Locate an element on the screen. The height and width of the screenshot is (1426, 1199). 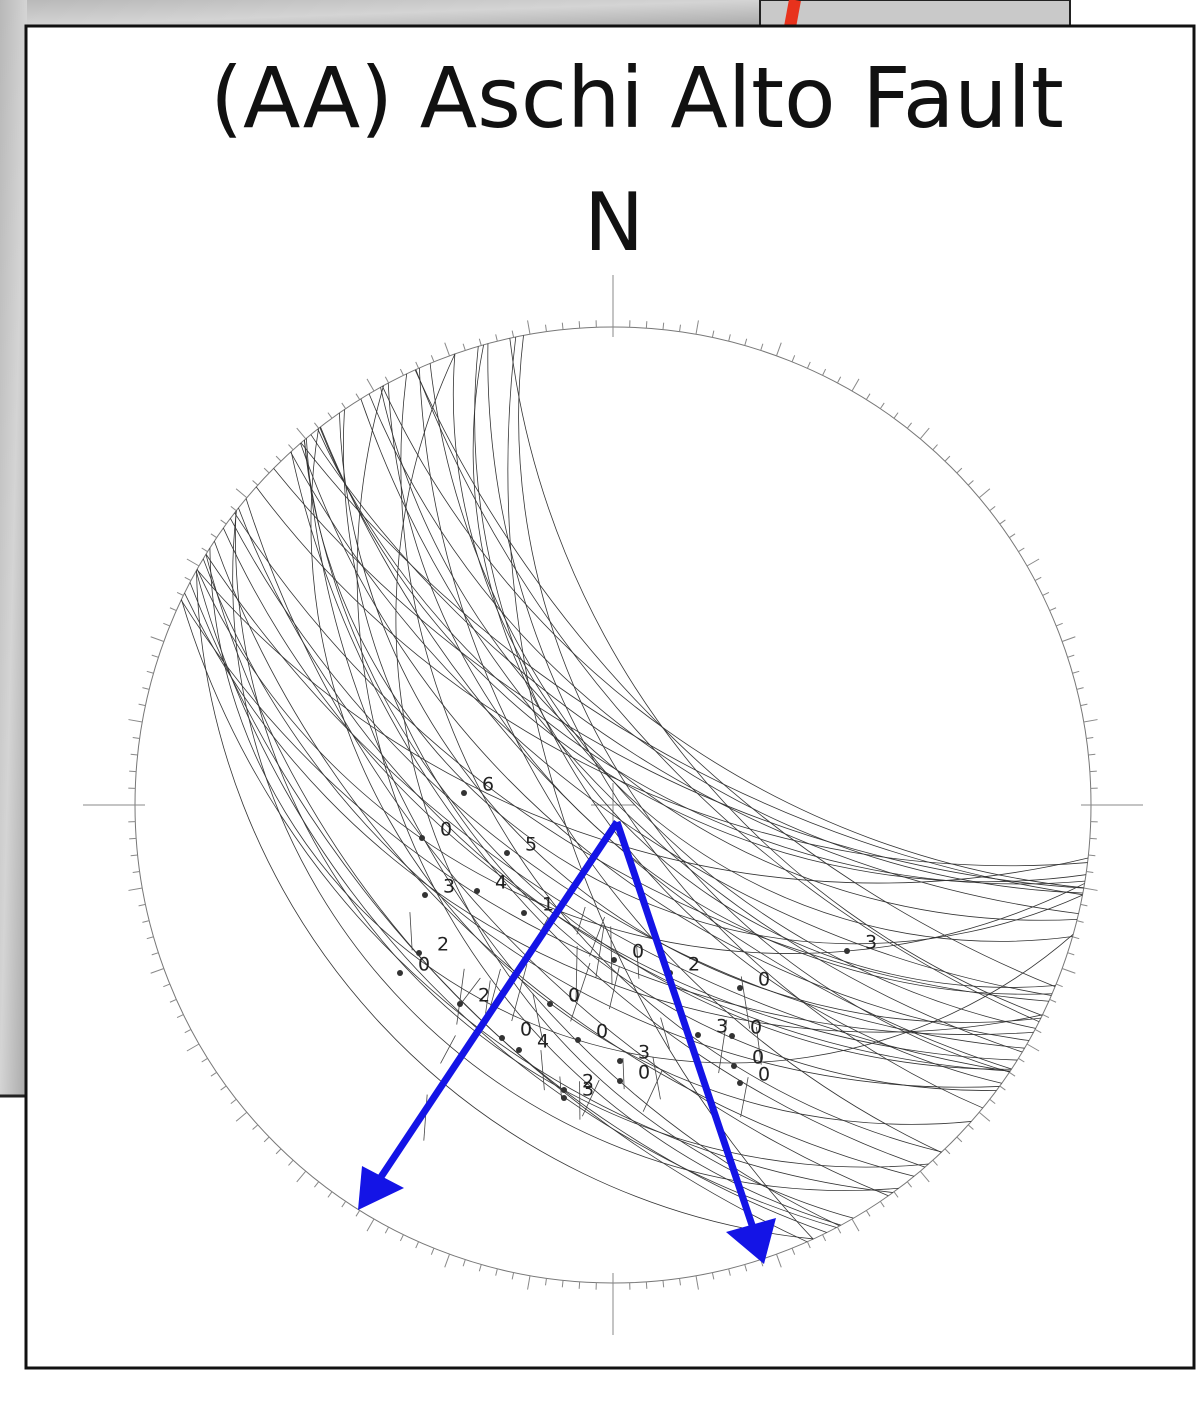
north-label: N is located at coordinates (614, 222).